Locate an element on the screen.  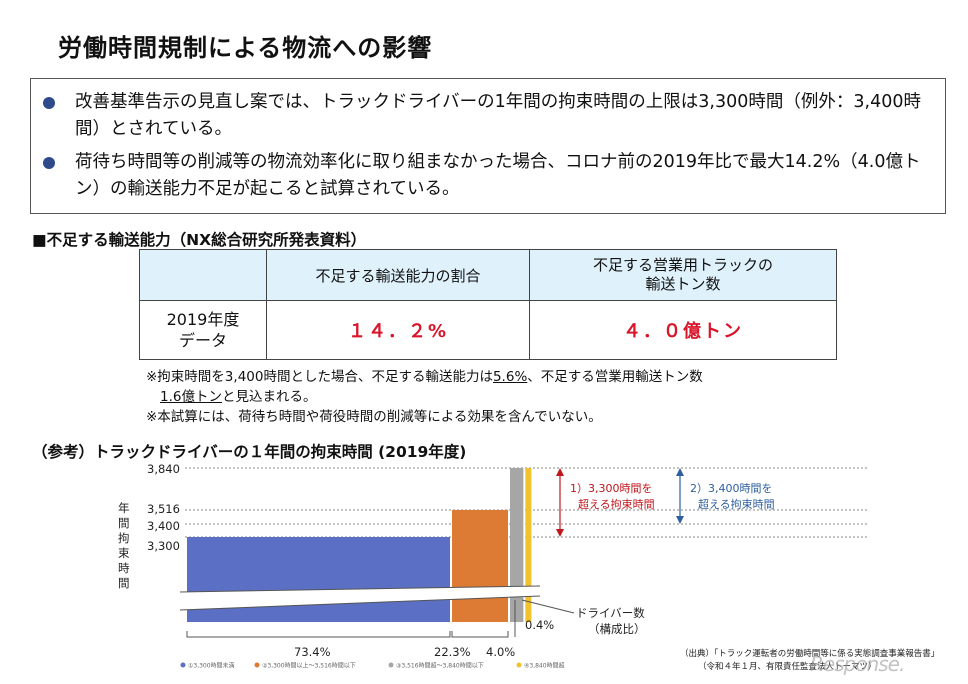
legend-label: ③3,516時間超～3,840時間以下 is located at coordinates (440, 666).